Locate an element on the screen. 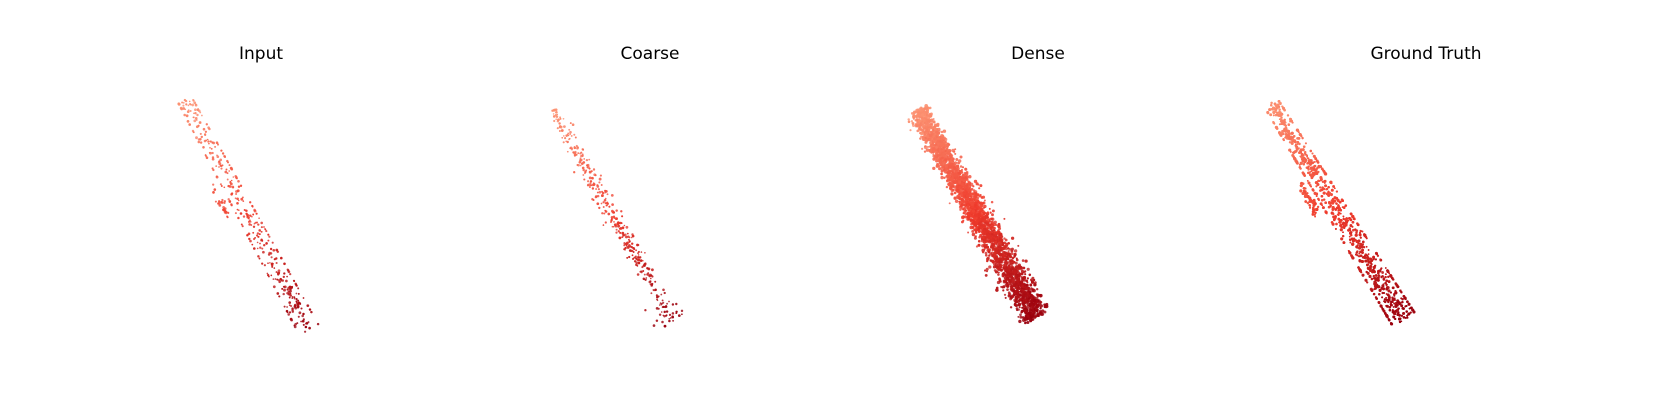  point-cloud-dense is located at coordinates (978, 214).